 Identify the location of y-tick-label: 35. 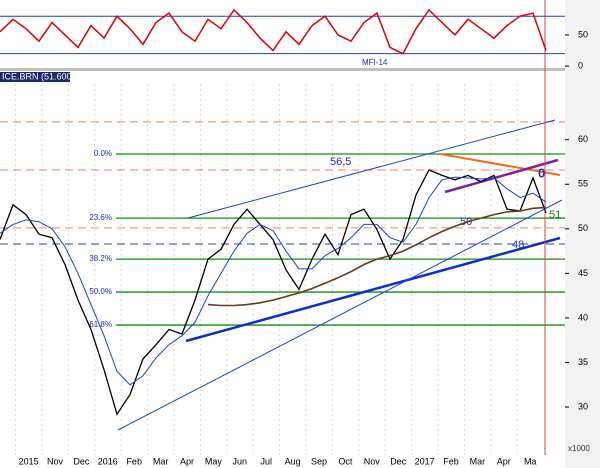
(583, 362).